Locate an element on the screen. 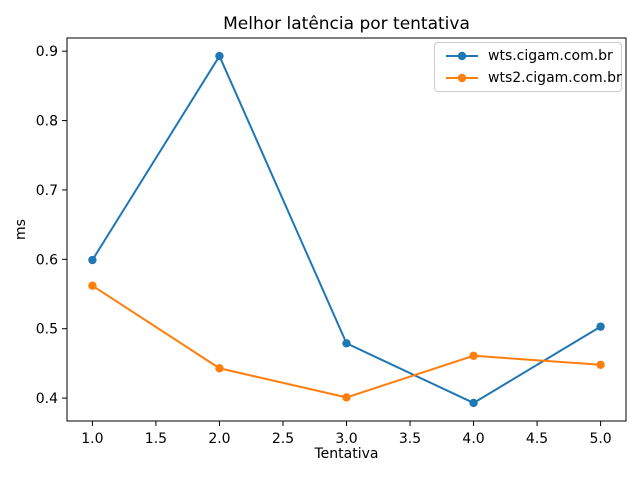 The width and height of the screenshot is (640, 480). y-tick-label: 0.6 is located at coordinates (47, 260).